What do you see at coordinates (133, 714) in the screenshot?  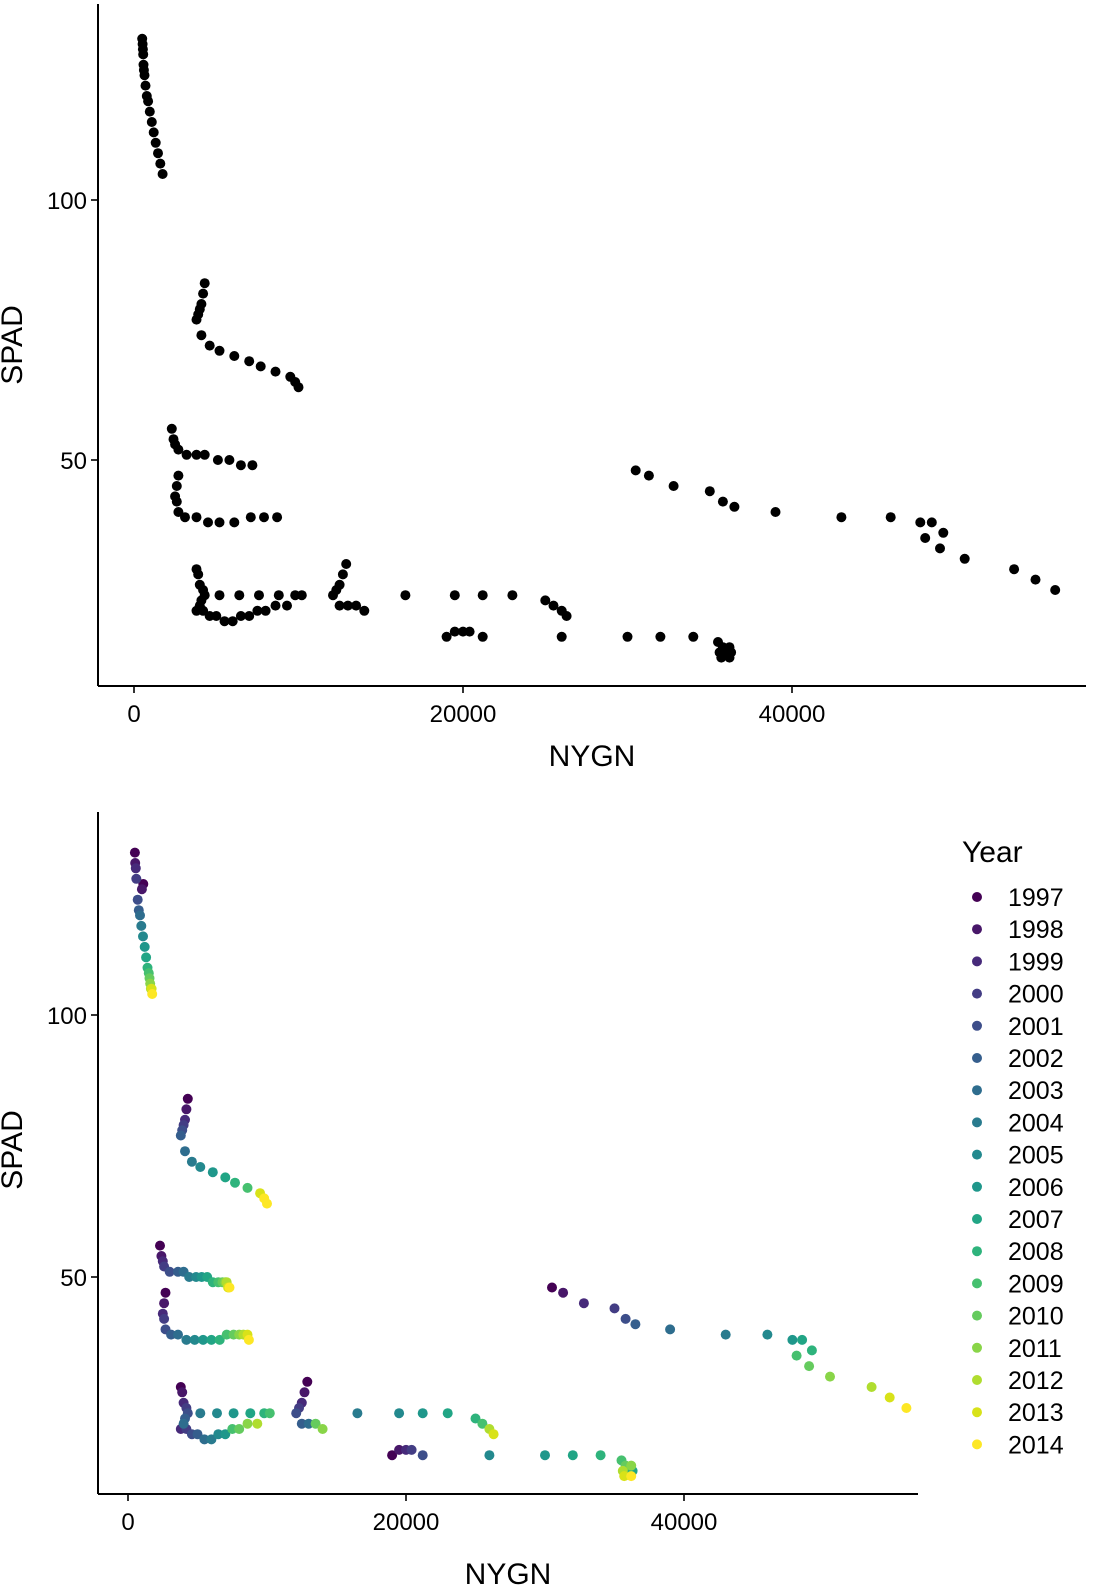 I see `top-x-tick-label-0: 0` at bounding box center [133, 714].